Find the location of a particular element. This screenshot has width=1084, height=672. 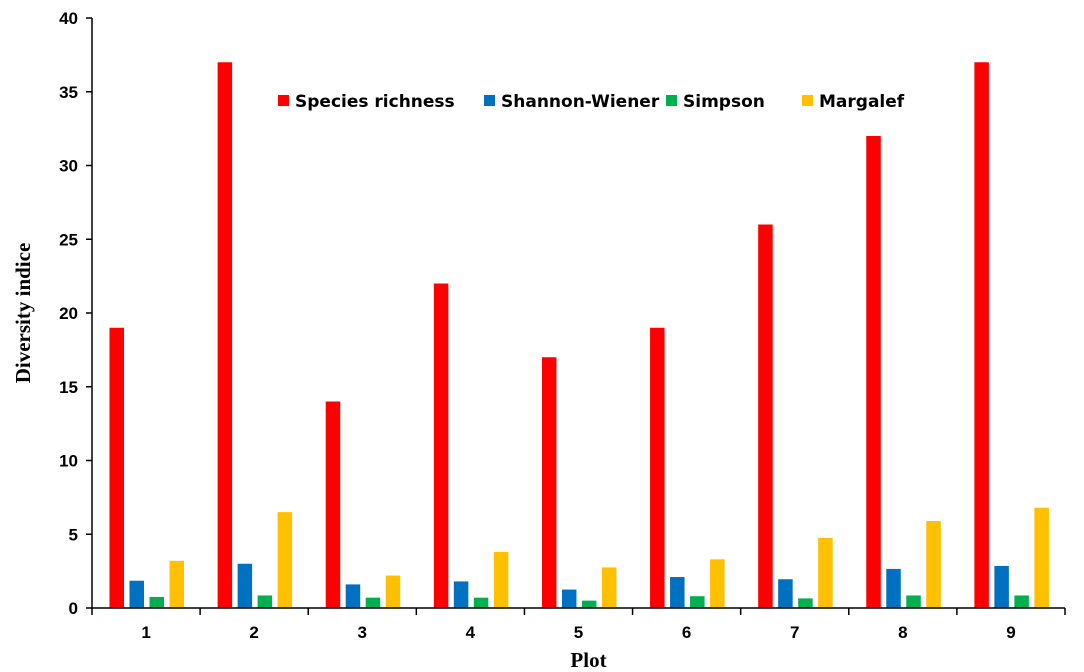

y-tick-label: 10 is located at coordinates (68, 461).